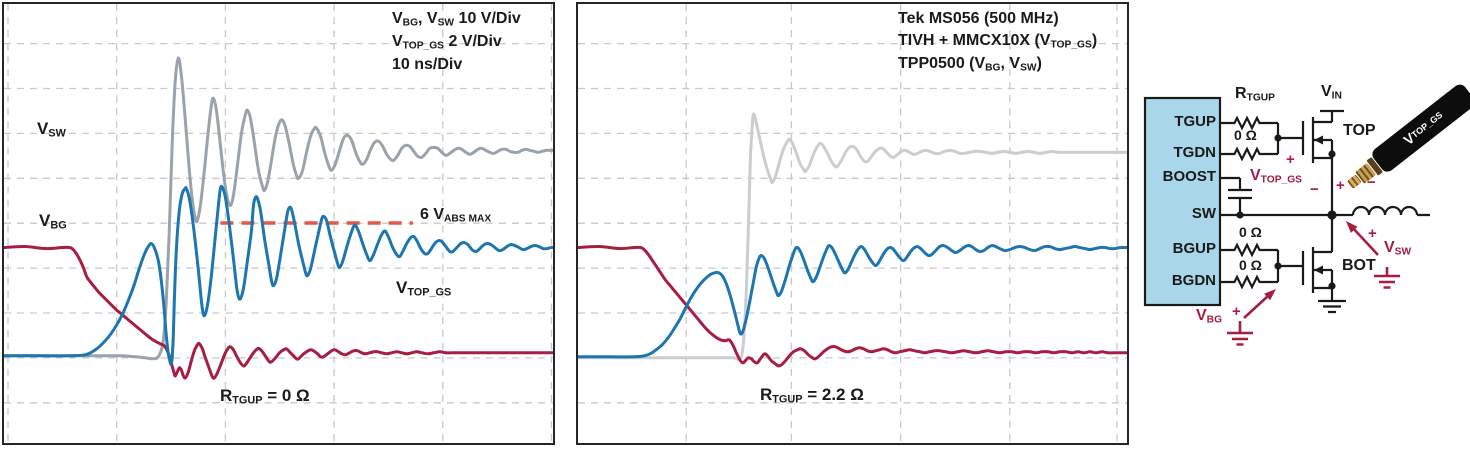 The width and height of the screenshot is (1470, 450). What do you see at coordinates (1359, 265) in the screenshot?
I see `bot-fet-label: BOT` at bounding box center [1359, 265].